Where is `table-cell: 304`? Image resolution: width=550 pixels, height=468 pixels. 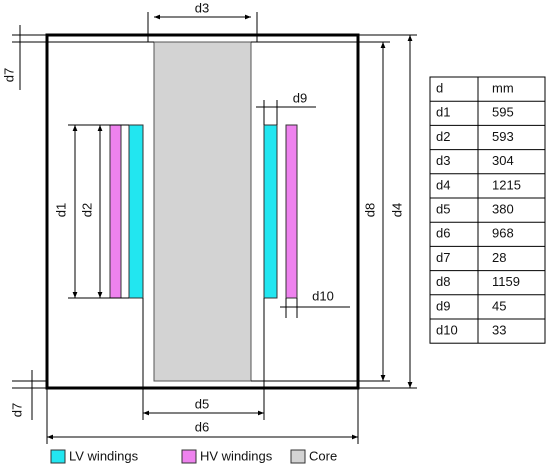 table-cell: 304 is located at coordinates (503, 160).